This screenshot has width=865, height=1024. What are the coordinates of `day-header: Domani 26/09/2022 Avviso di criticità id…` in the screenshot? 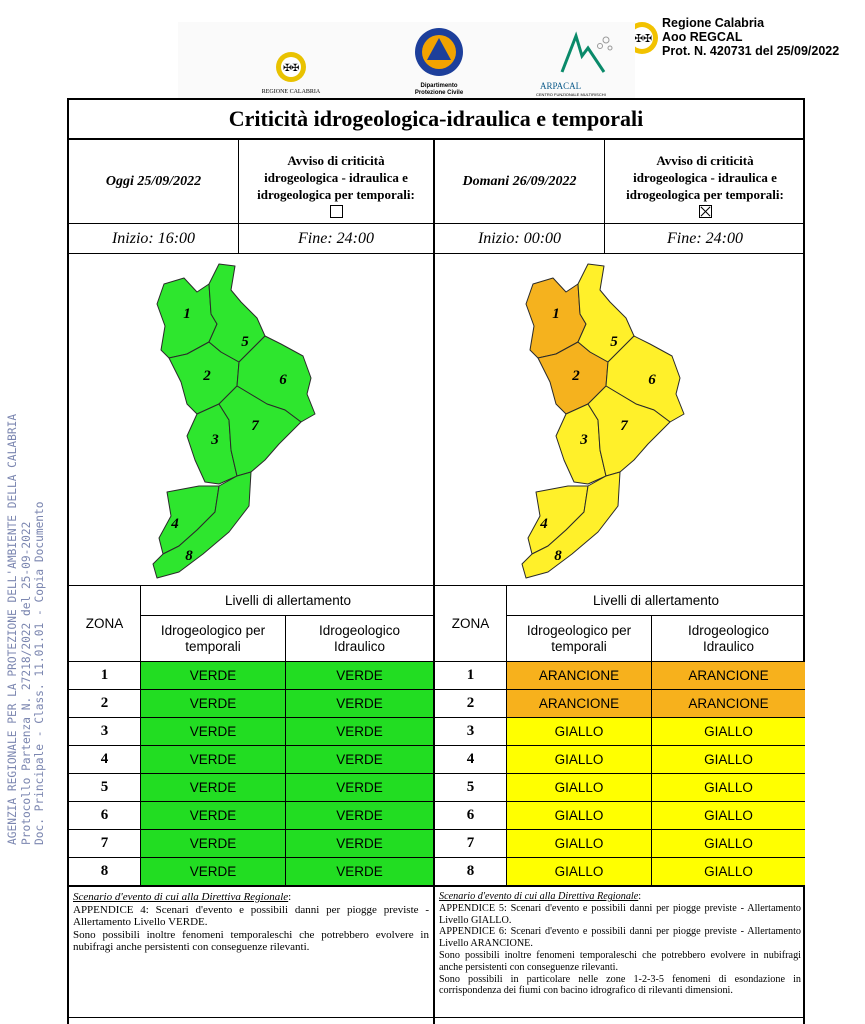 It's located at (620, 182).